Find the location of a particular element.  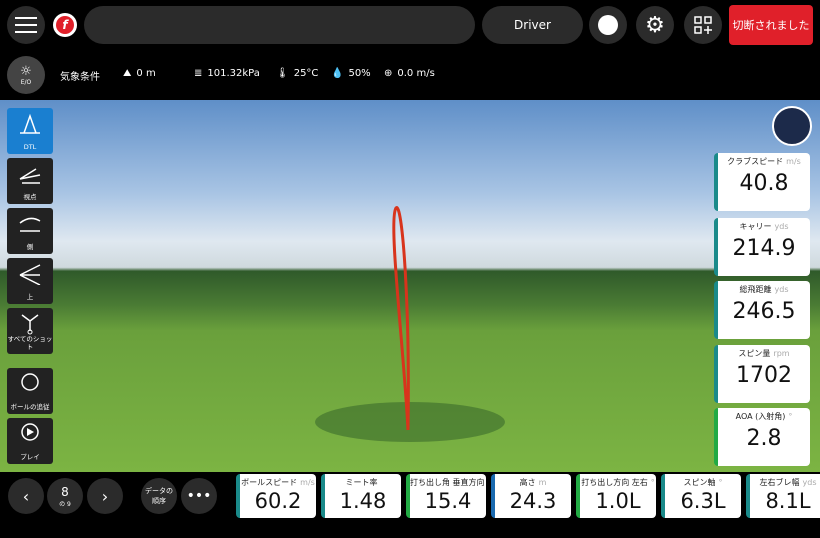

view-side-button: 側 is located at coordinates (30, 231).